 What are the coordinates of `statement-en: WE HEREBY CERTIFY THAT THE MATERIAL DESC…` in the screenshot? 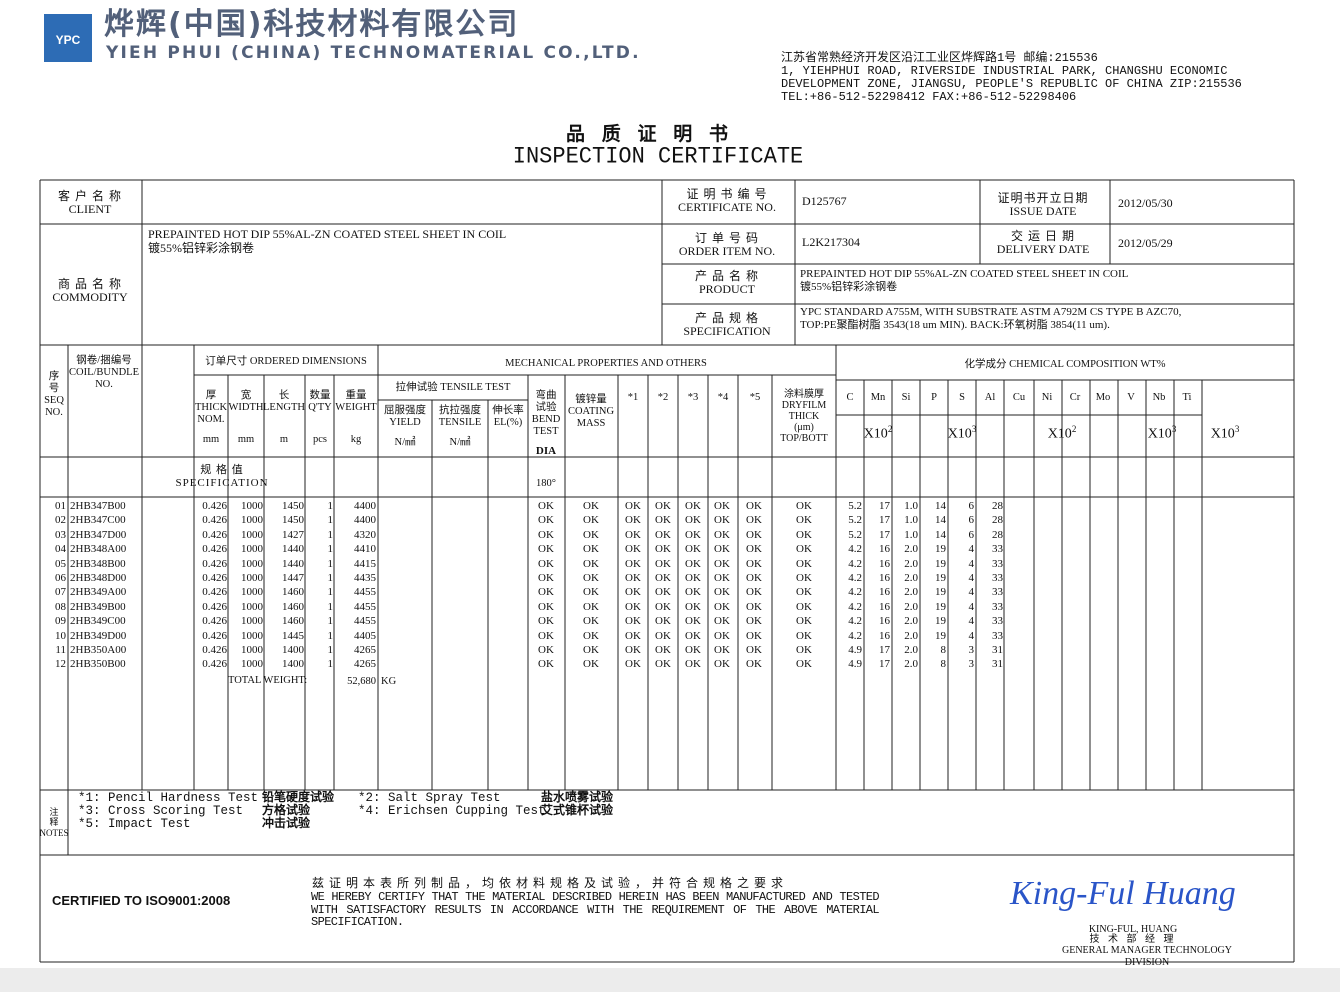 It's located at (595, 910).